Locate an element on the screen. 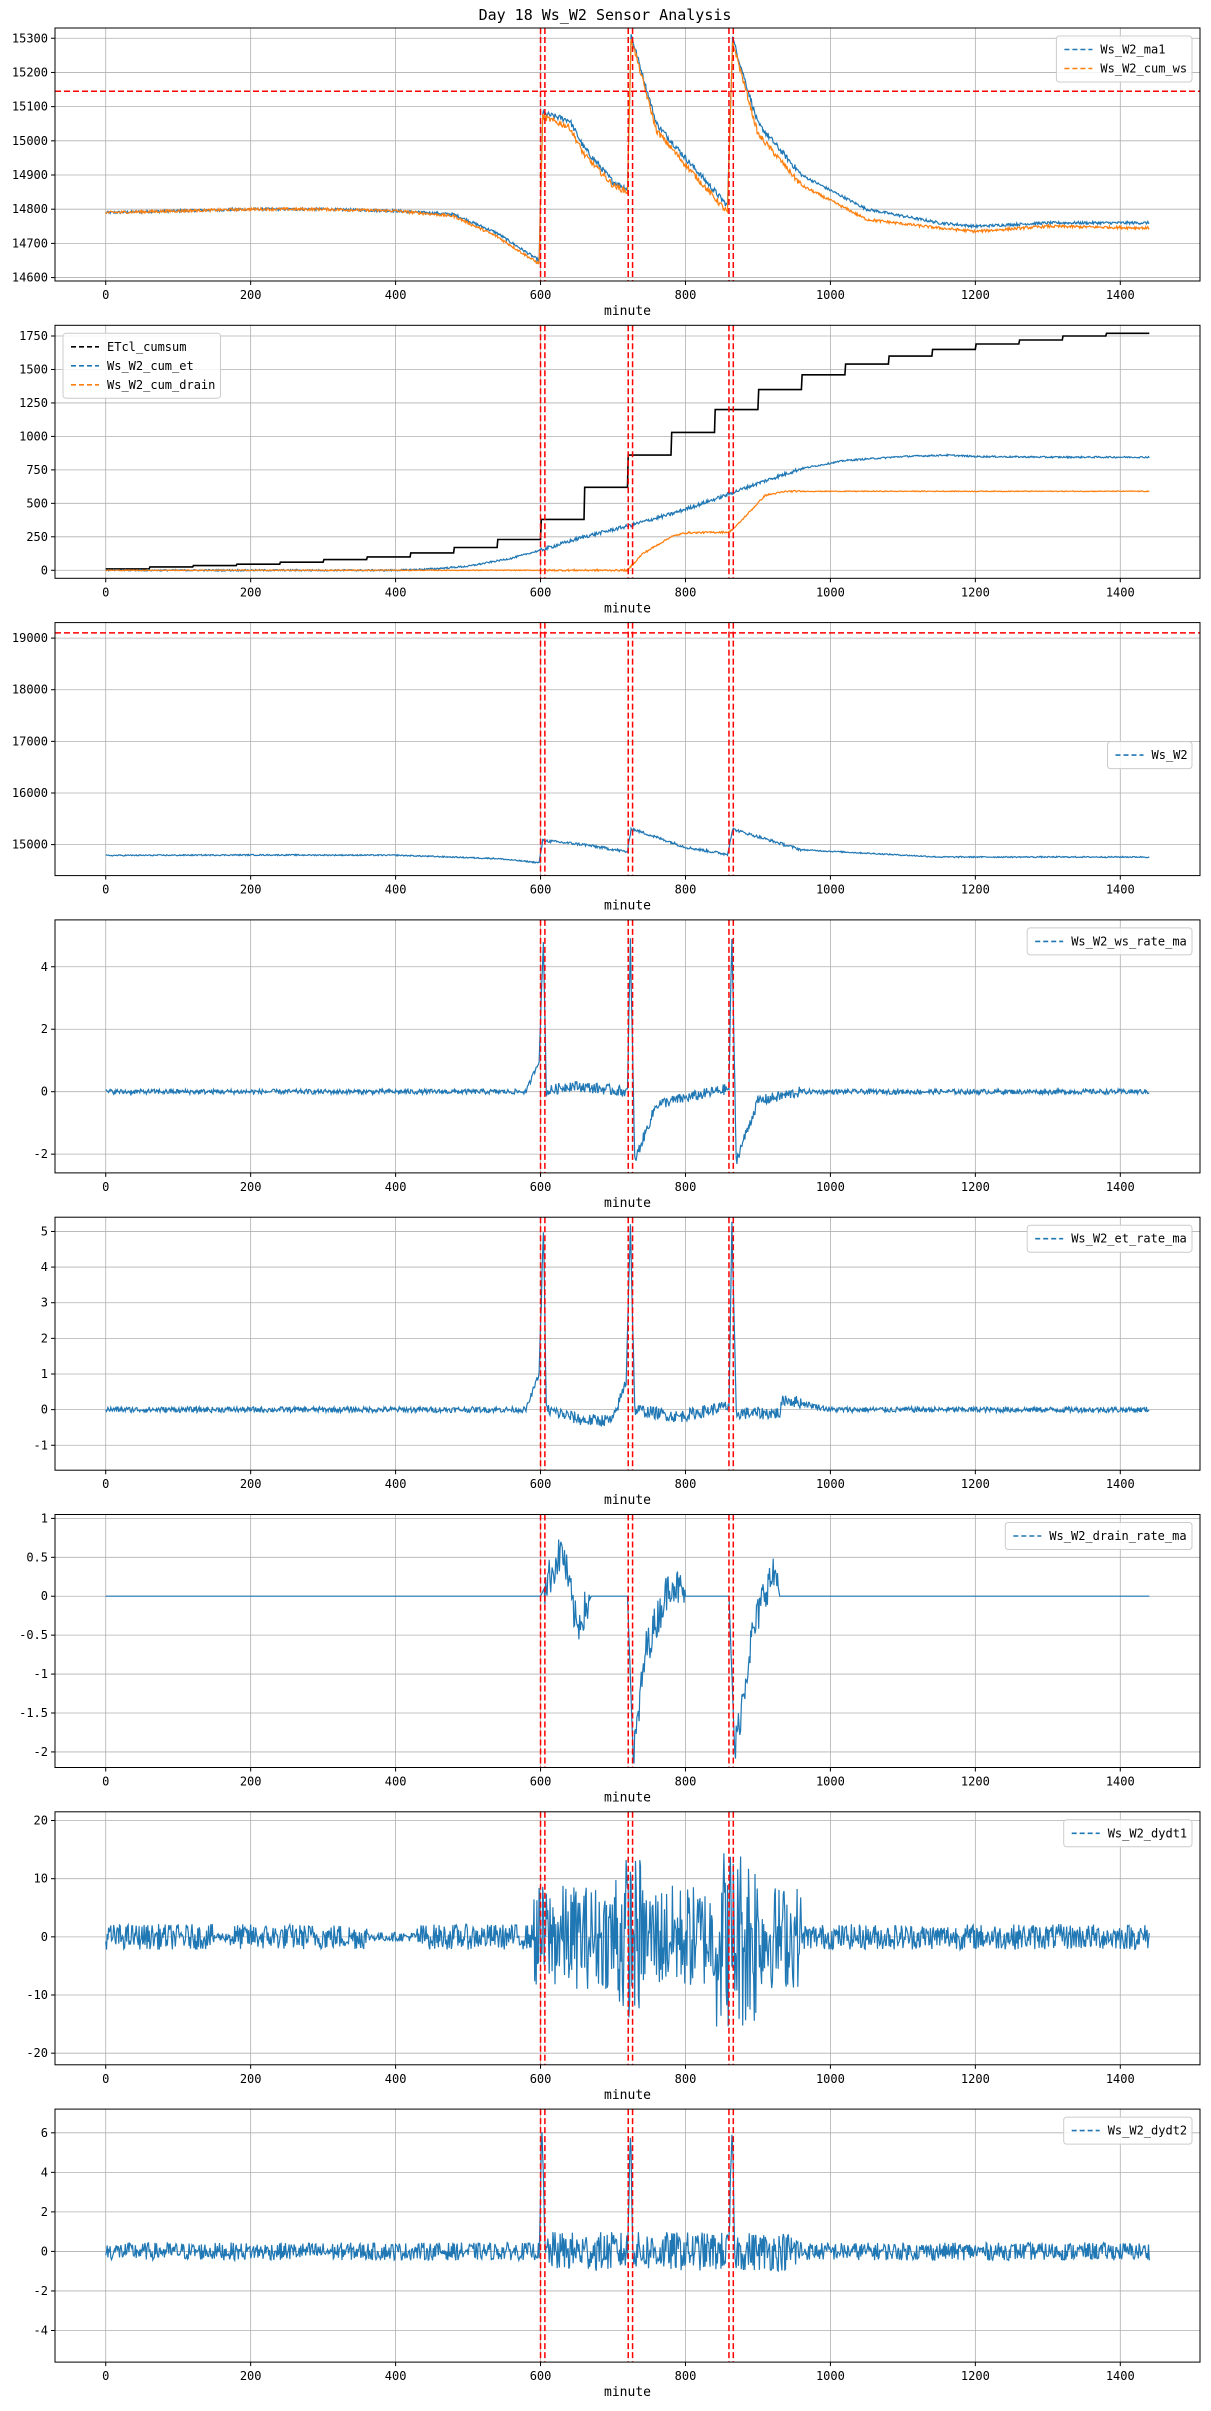 The width and height of the screenshot is (1211, 2411). y-tick-label: 1000 is located at coordinates (33, 436).